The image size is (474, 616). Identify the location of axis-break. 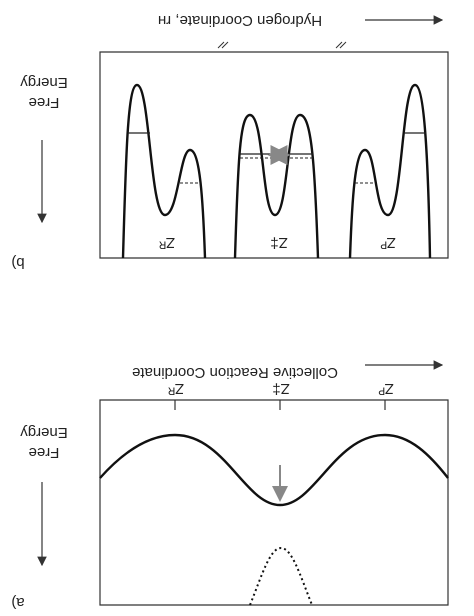
(282, 45).